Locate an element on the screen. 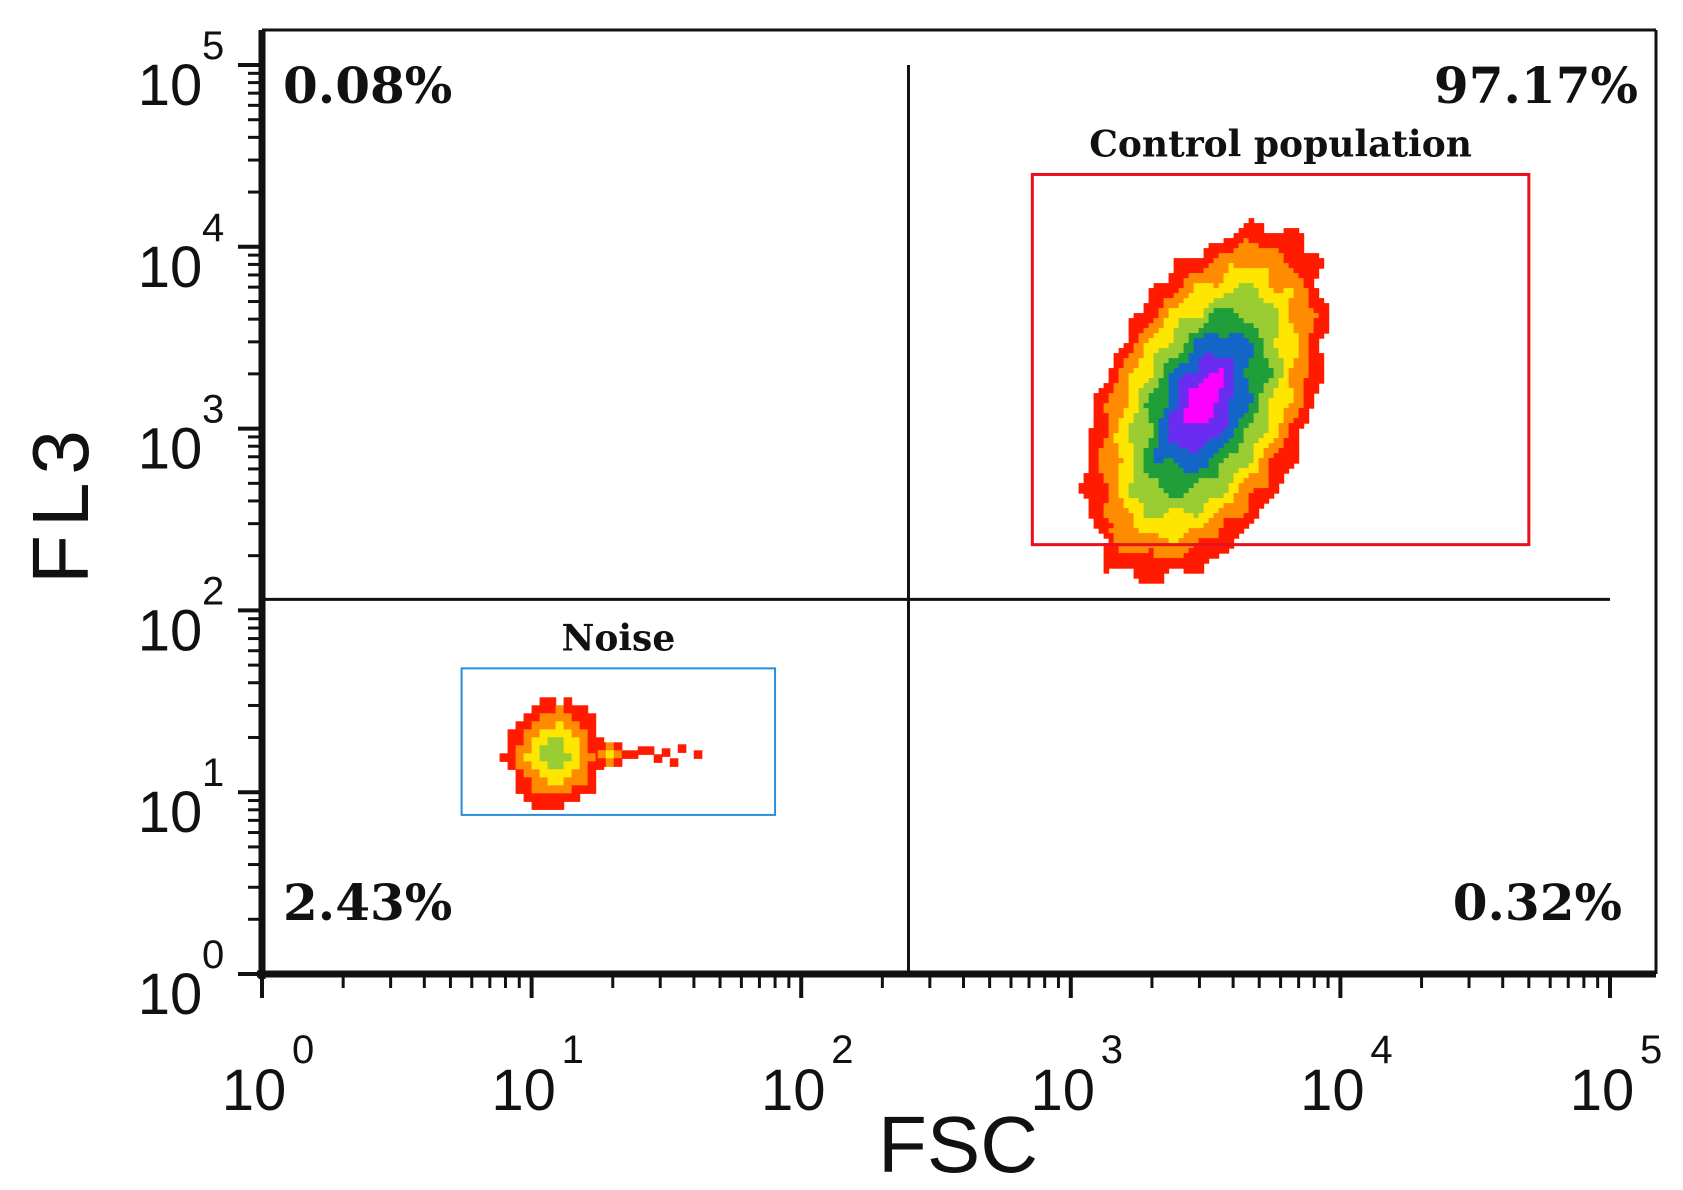 This screenshot has height=1190, width=1683. gate-noise is located at coordinates (618, 741).